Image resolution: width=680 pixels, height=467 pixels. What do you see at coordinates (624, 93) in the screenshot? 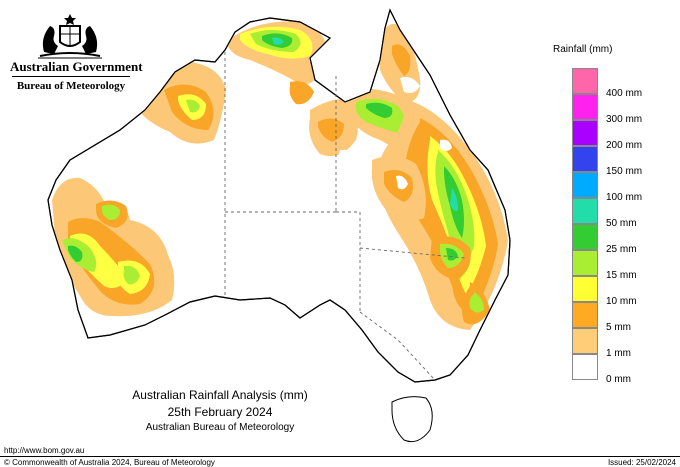
I see `legend-label: 400 mm` at bounding box center [624, 93].